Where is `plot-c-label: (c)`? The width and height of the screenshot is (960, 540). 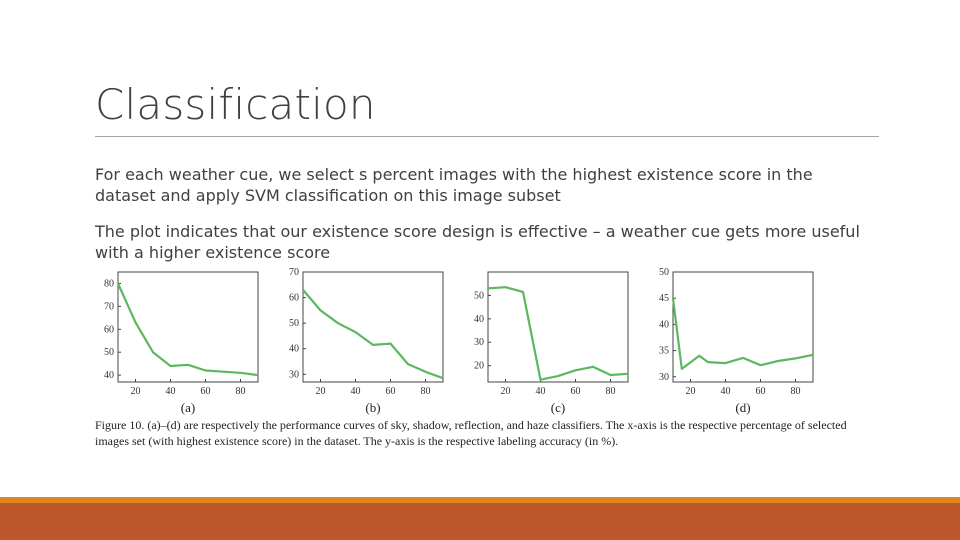 plot-c-label: (c) is located at coordinates (558, 407).